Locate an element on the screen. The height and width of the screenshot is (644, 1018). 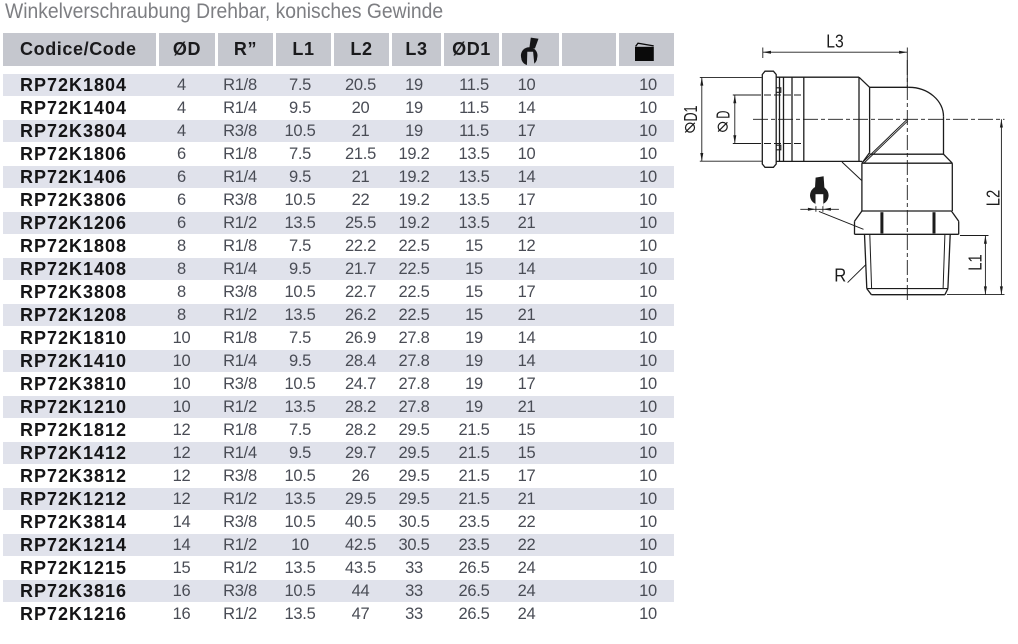
svg-text: L3 is located at coordinates (835, 42).